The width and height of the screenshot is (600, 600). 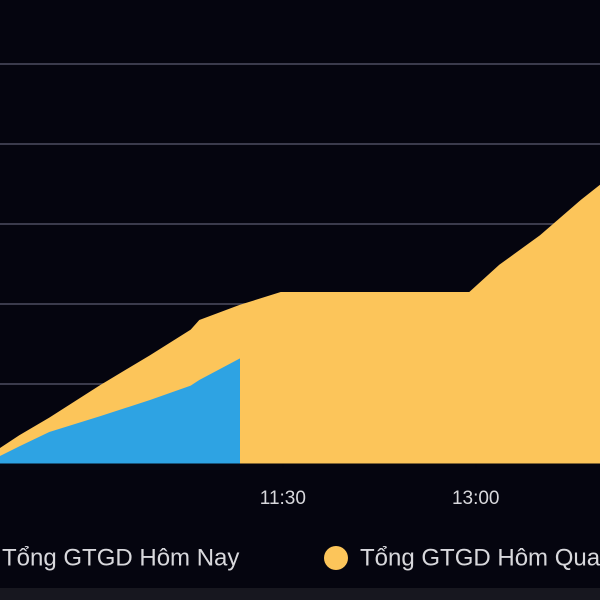 What do you see at coordinates (120, 557) in the screenshot?
I see `legend-label: Tổng GTGD Hôm Nay` at bounding box center [120, 557].